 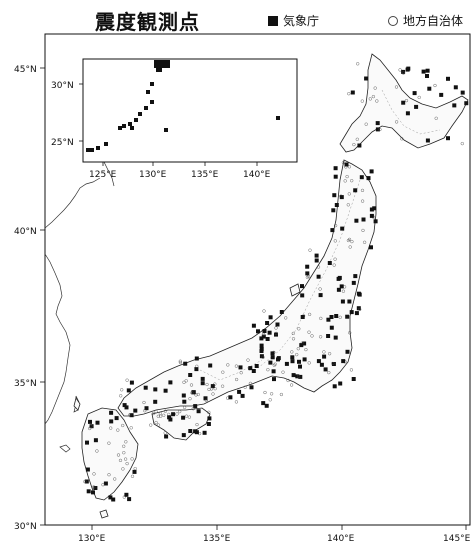 What do you see at coordinates (301, 21) in the screenshot?
I see `legend-jma-label: 気象庁` at bounding box center [301, 21].